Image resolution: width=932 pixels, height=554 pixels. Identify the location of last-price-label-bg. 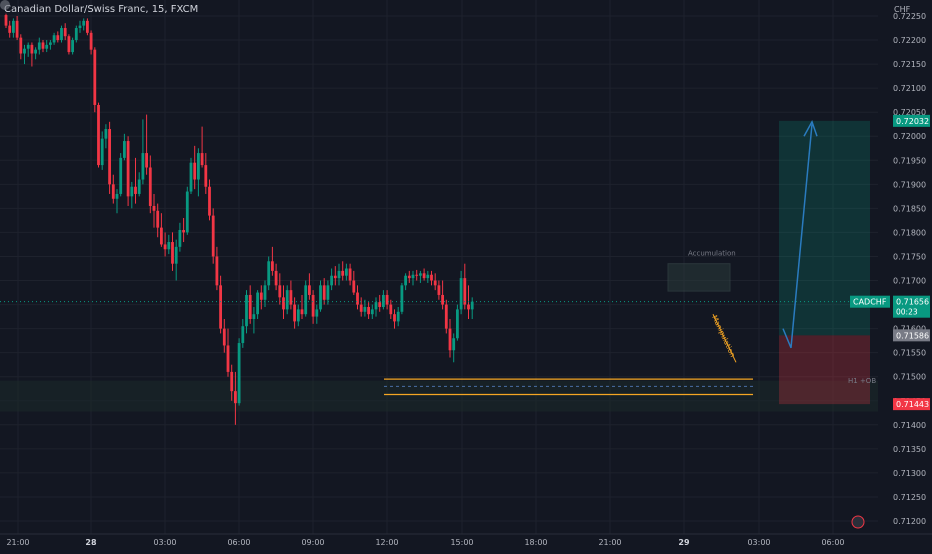
(911, 306).